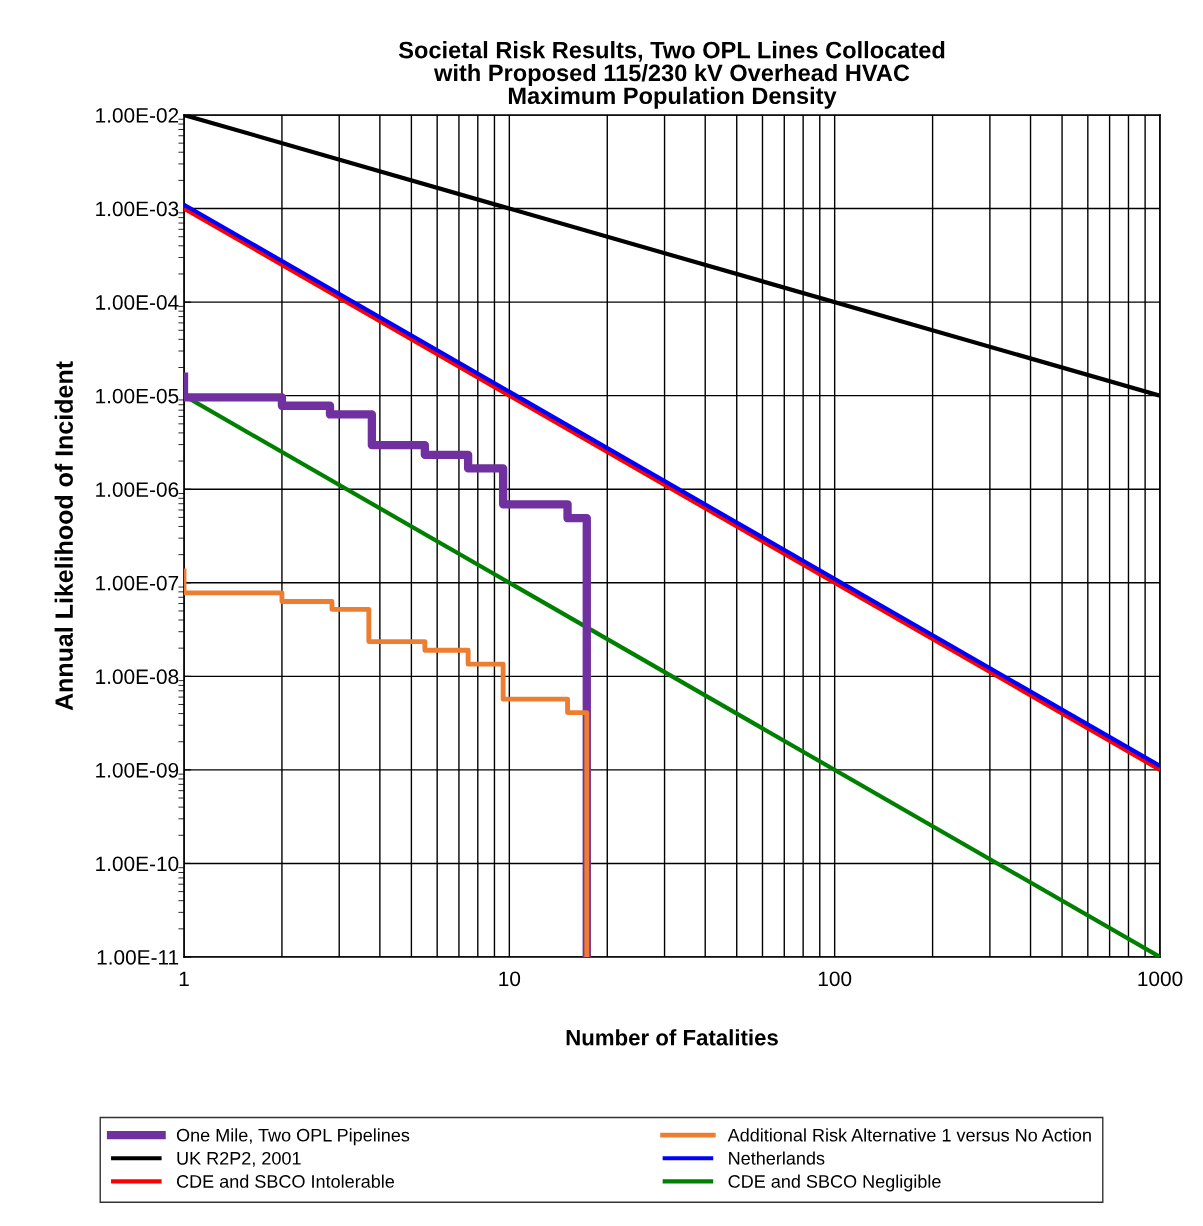 The height and width of the screenshot is (1226, 1203). What do you see at coordinates (63, 536) in the screenshot?
I see `y-axis-title: Annual Likelihood of Incident` at bounding box center [63, 536].